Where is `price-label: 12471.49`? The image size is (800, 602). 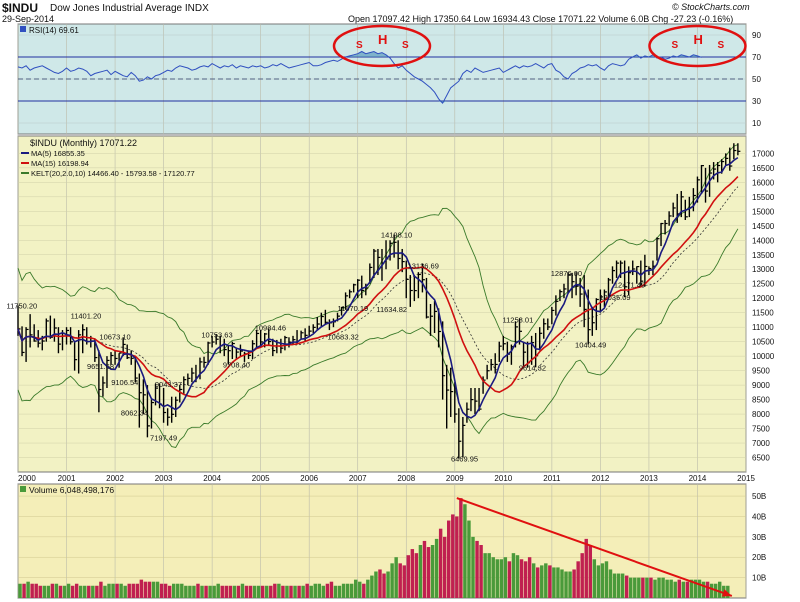 price-label: 12471.49 is located at coordinates (629, 285).